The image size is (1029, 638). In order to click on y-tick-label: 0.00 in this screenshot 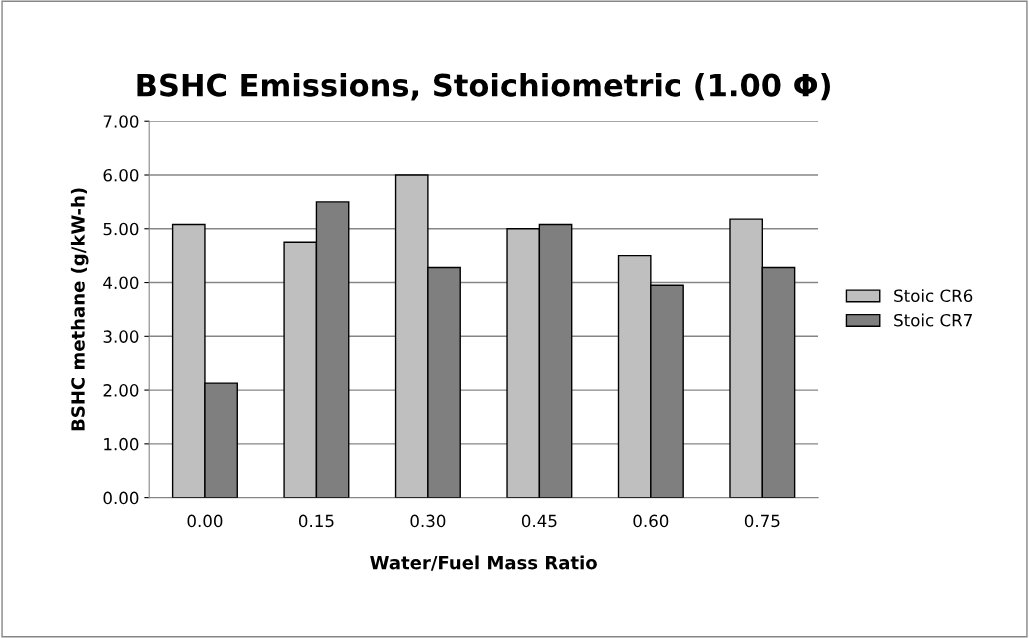, I will do `click(121, 498)`.